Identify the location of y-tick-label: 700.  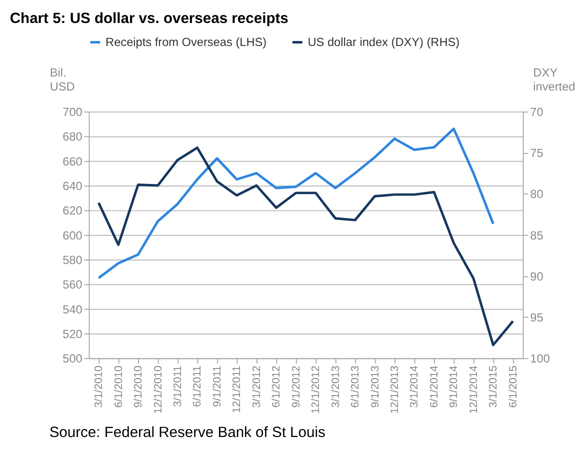
(72, 111).